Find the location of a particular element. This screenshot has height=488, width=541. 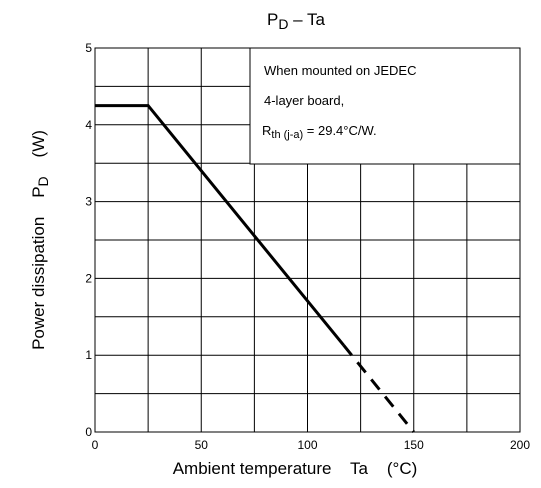

chart-title: PD – Ta is located at coordinates (296, 21).